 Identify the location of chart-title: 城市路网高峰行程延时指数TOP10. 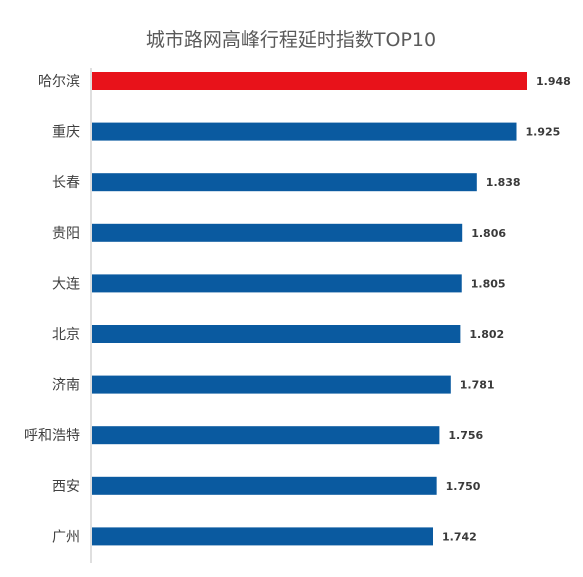
(291, 40).